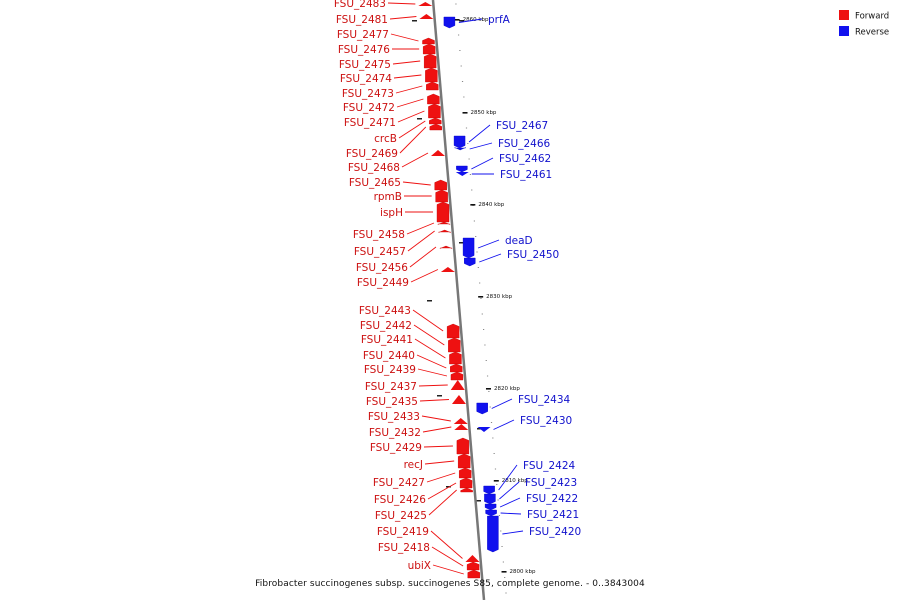  Describe the element at coordinates (423, 491) in the screenshot. I see `gene-FSU_2426: FSU_2426` at that location.